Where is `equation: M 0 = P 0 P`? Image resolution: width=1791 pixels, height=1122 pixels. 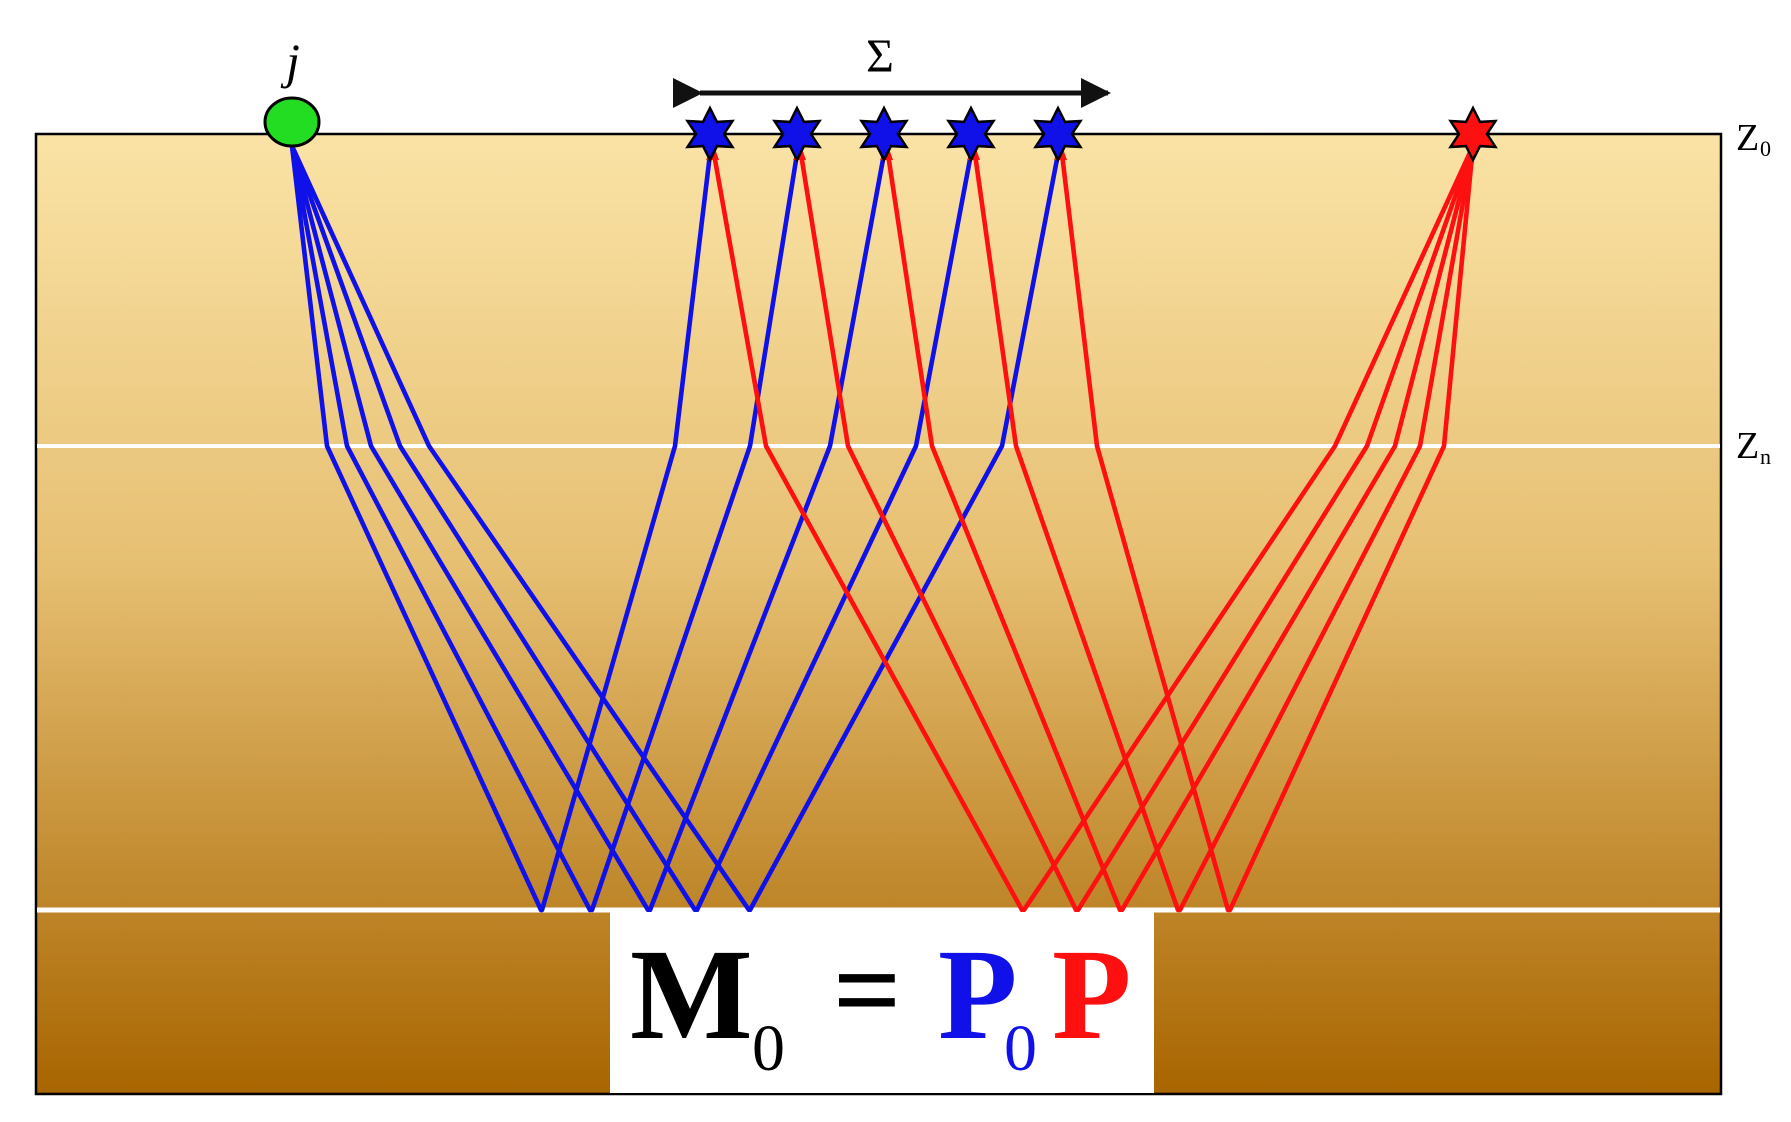 equation: M 0 = P 0 P is located at coordinates (880, 1004).